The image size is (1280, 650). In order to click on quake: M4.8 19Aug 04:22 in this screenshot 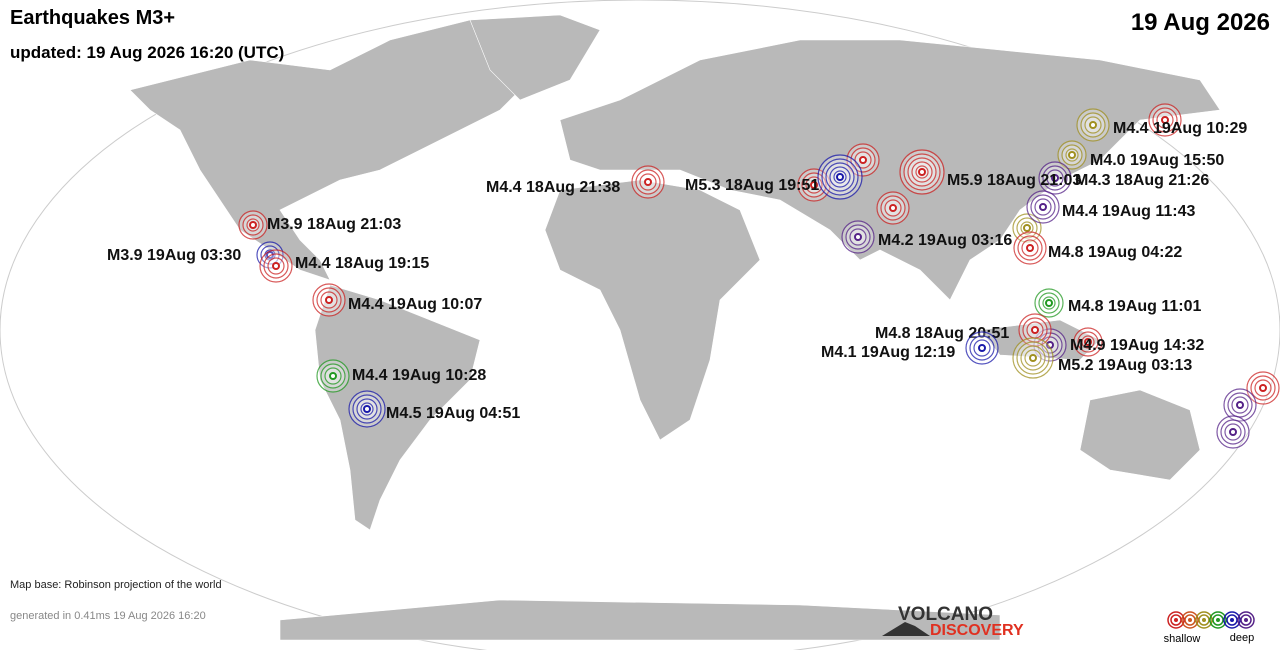, I will do `click(1097, 248)`.